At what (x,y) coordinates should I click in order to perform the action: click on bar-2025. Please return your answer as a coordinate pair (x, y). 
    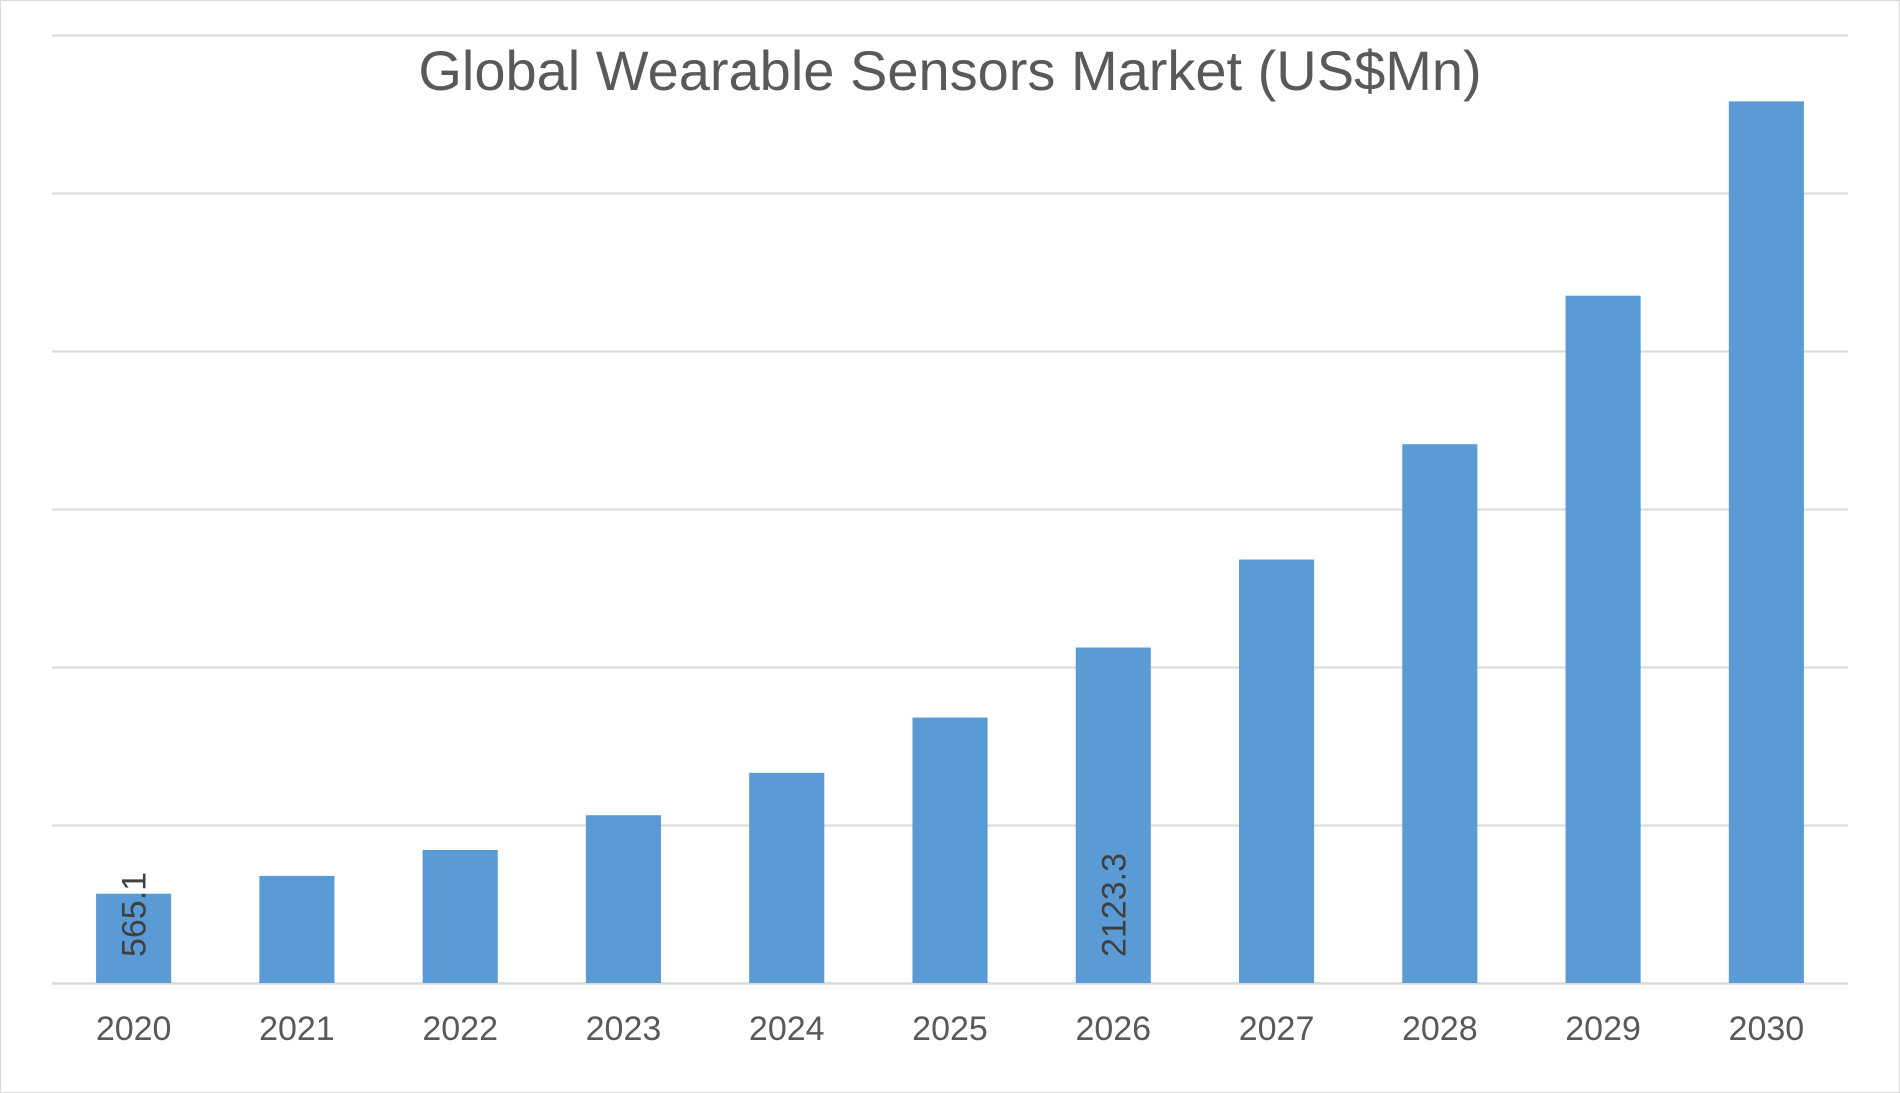
    Looking at the image, I should click on (950, 850).